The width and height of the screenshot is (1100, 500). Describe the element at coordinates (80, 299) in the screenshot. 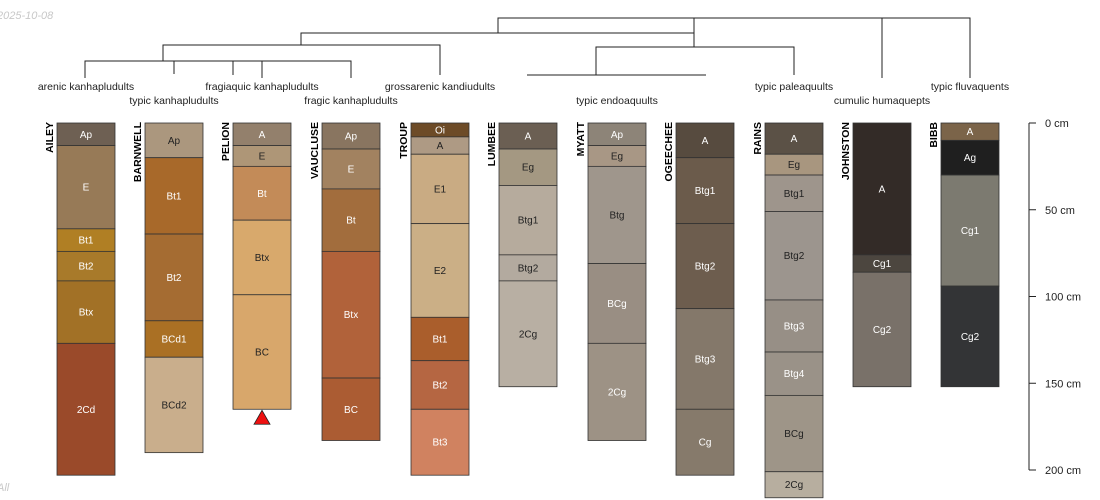

I see `profile-ailey: Ap E Bt1 Bt2 Btx 2Cd AILEY` at that location.